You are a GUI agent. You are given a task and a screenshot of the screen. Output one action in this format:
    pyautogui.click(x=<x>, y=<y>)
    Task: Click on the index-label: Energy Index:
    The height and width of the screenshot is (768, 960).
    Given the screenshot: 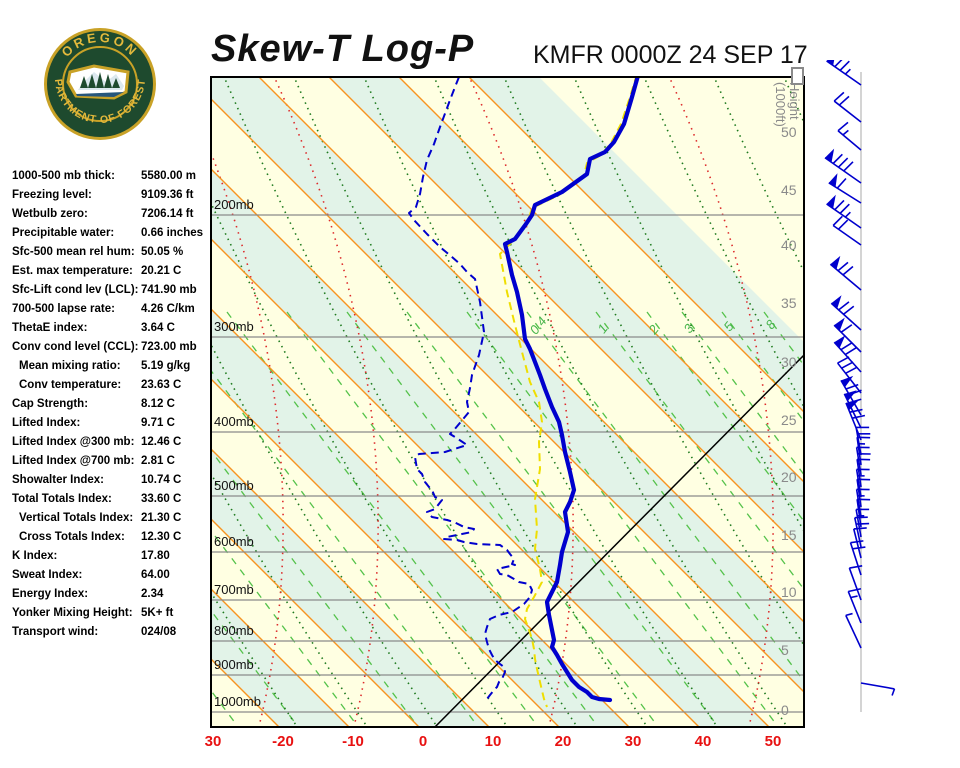 What is the action you would take?
    pyautogui.click(x=50, y=594)
    